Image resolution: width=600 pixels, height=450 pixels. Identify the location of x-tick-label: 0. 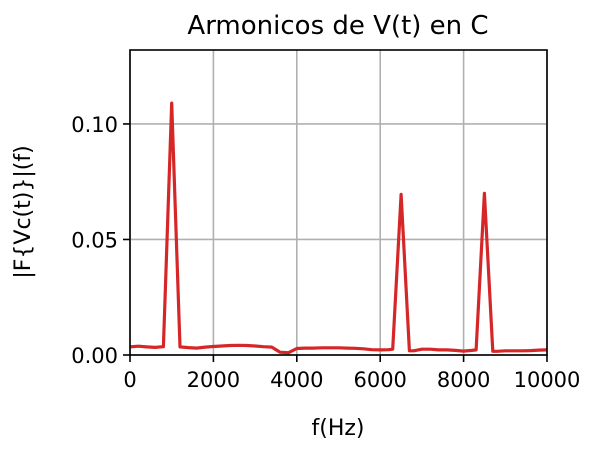
(129, 380).